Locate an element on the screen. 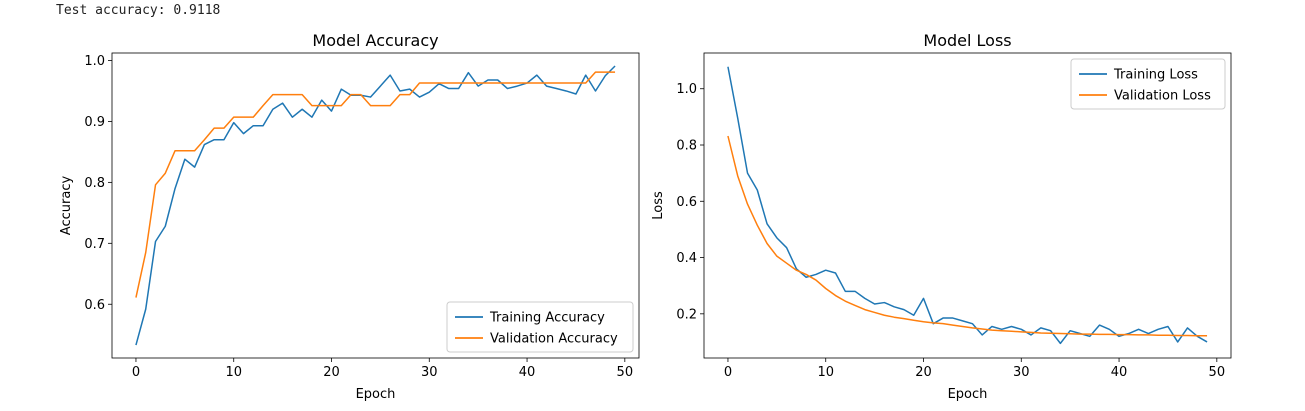 This screenshot has height=411, width=1305. y-tick-label: 0.9 is located at coordinates (94, 122).